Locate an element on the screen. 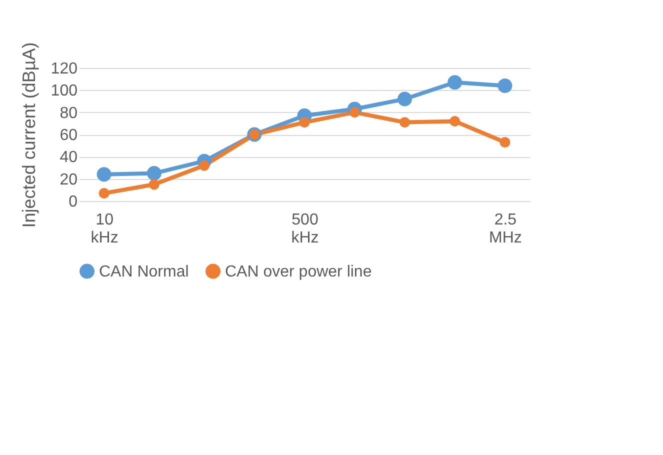 This screenshot has height=455, width=663. y-tick-label: 120 is located at coordinates (64, 69).